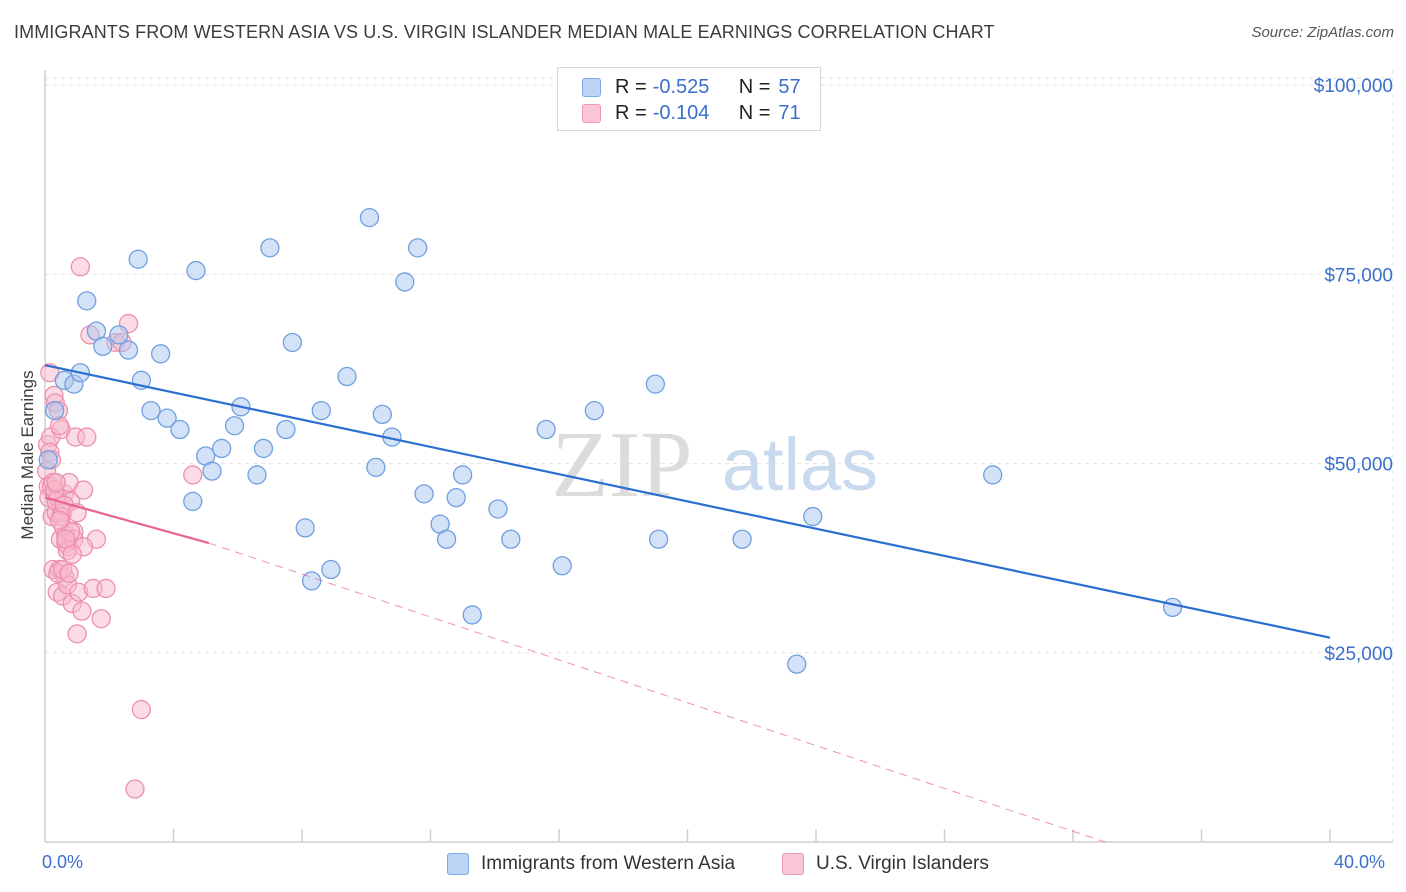  I want to click on y-tick-label: $50,000, so click(1358, 465).